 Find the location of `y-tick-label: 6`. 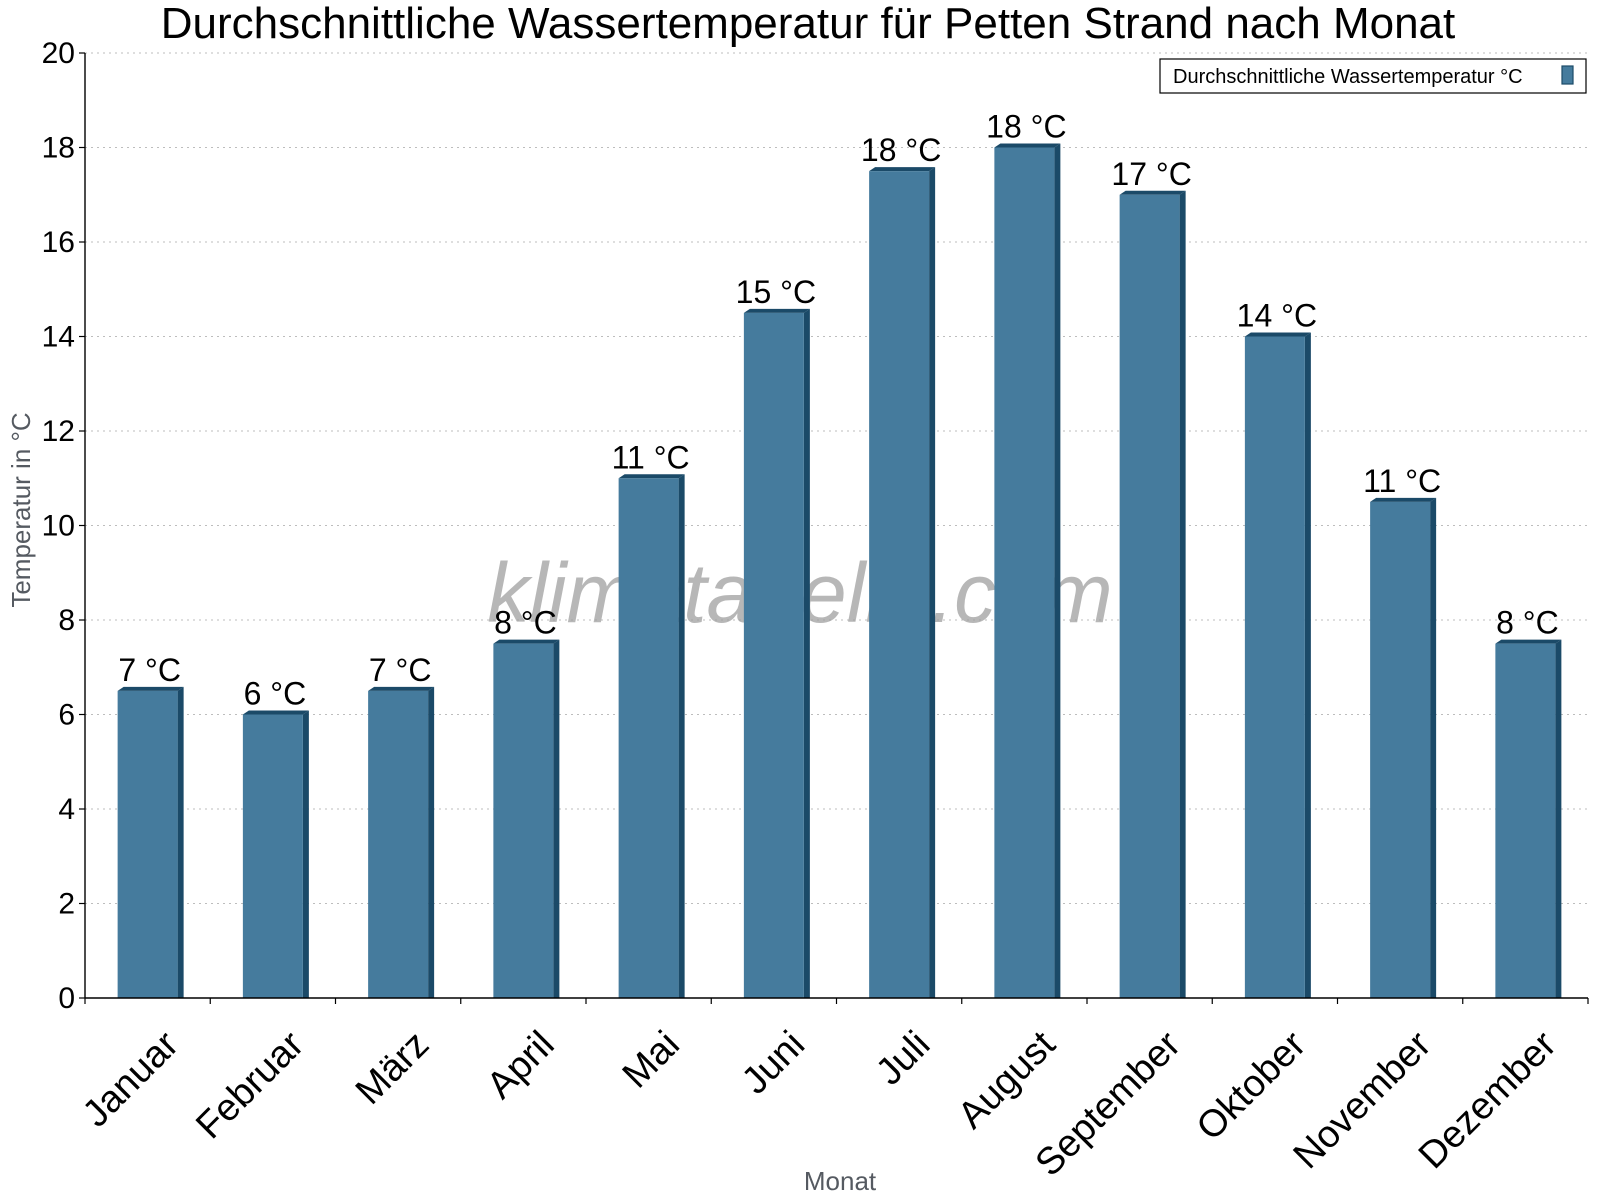

y-tick-label: 6 is located at coordinates (66, 715).